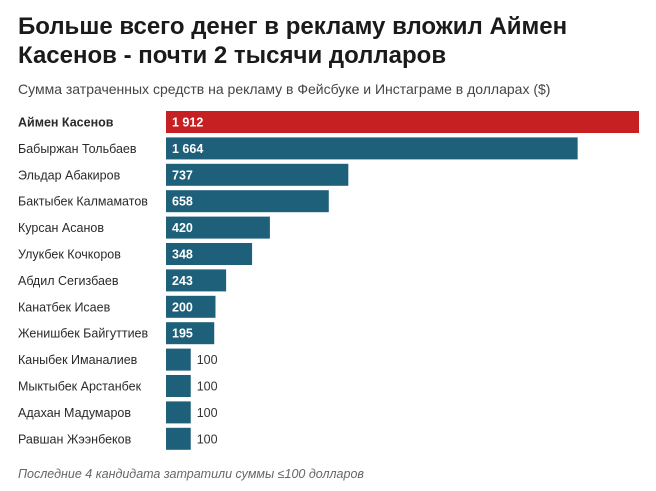 The width and height of the screenshot is (656, 491). I want to click on bar-value-label: 200, so click(182, 307).